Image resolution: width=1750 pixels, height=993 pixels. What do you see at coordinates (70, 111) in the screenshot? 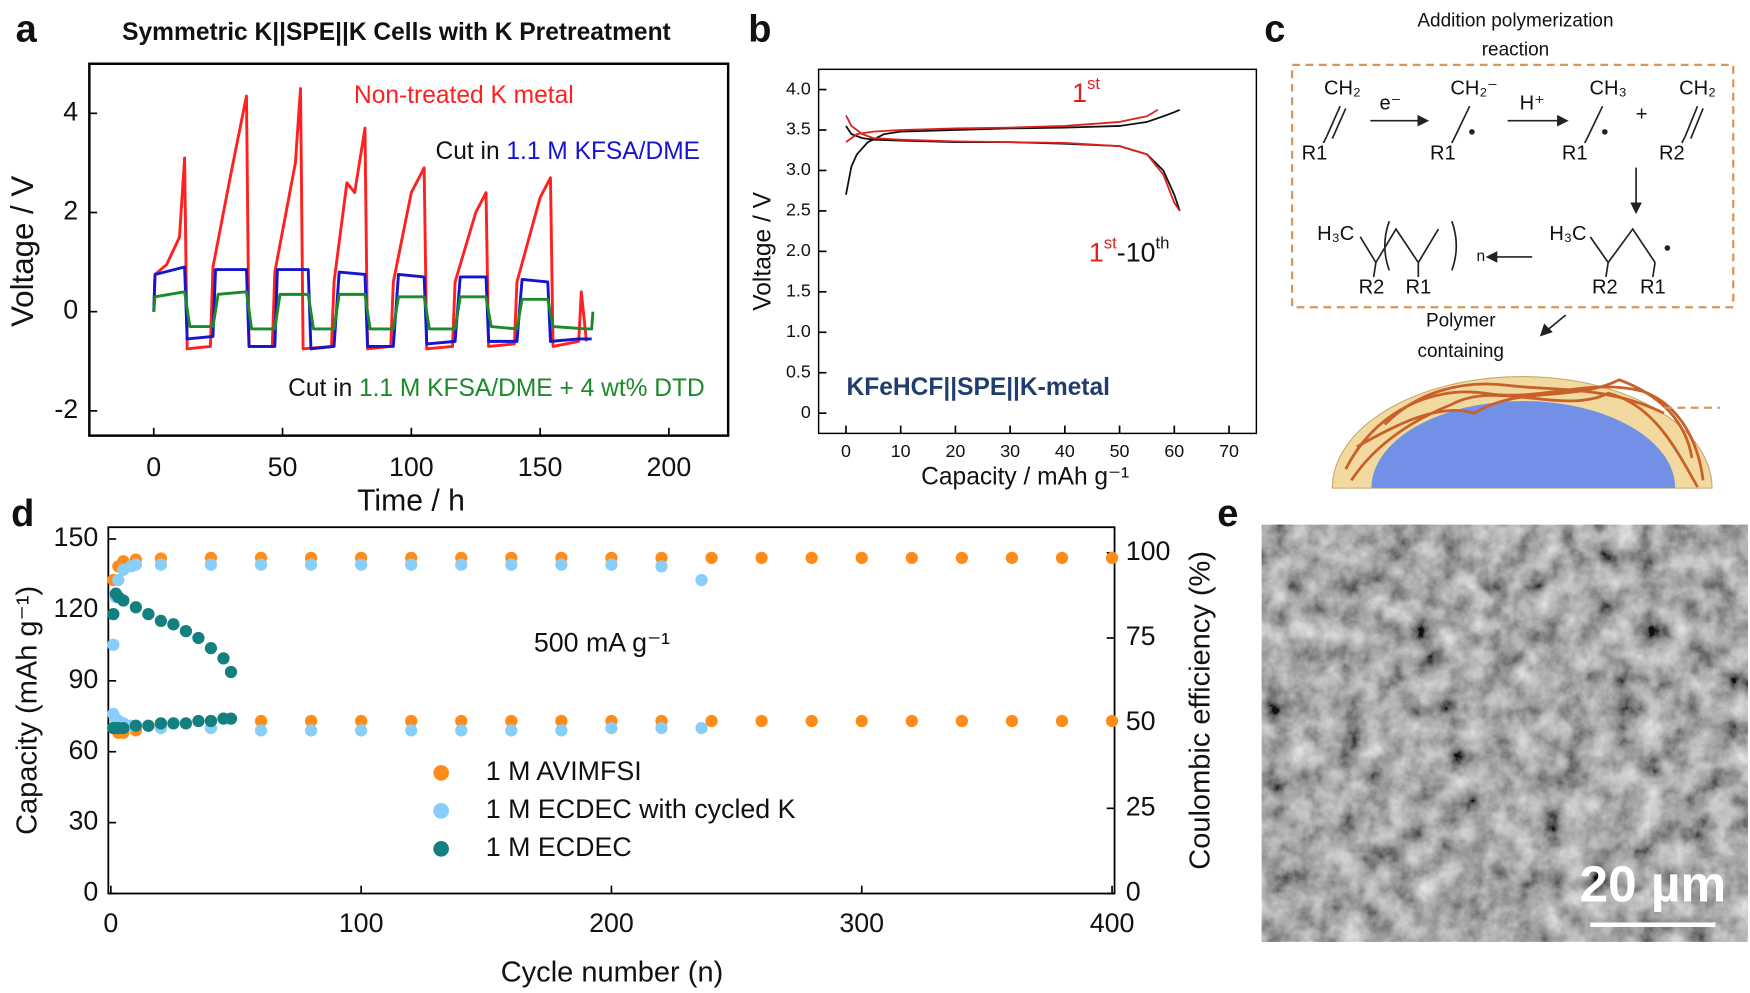
I see `y-tick-label: 4` at bounding box center [70, 111].